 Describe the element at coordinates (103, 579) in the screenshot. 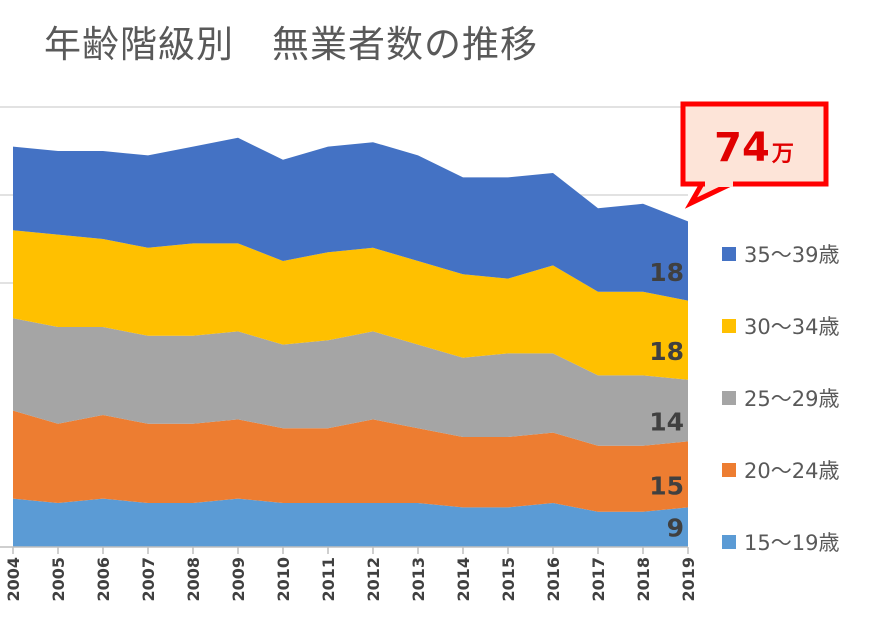

I see `x-tick-label: 2006` at that location.